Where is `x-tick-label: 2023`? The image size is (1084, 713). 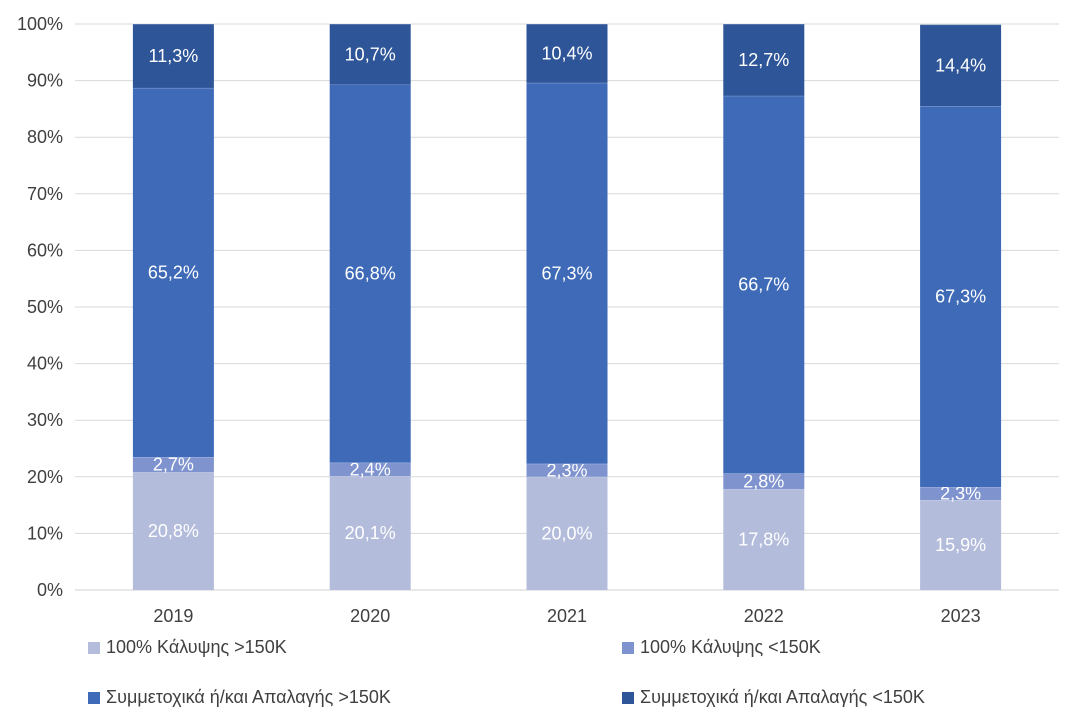 x-tick-label: 2023 is located at coordinates (961, 616).